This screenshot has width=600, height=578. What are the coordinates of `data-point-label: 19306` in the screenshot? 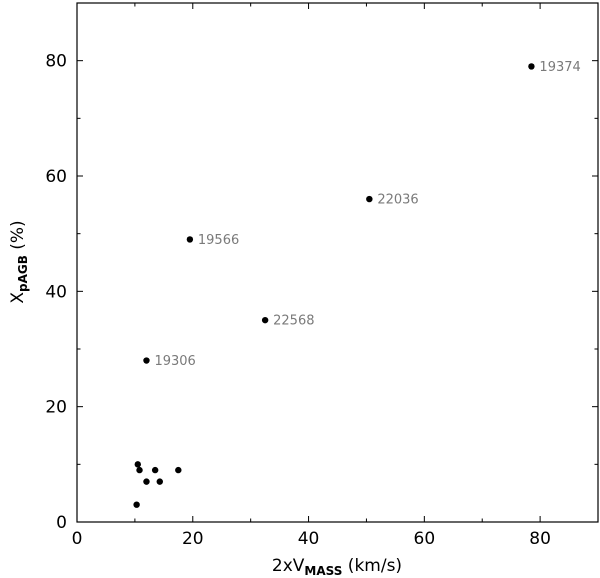 It's located at (174, 361).